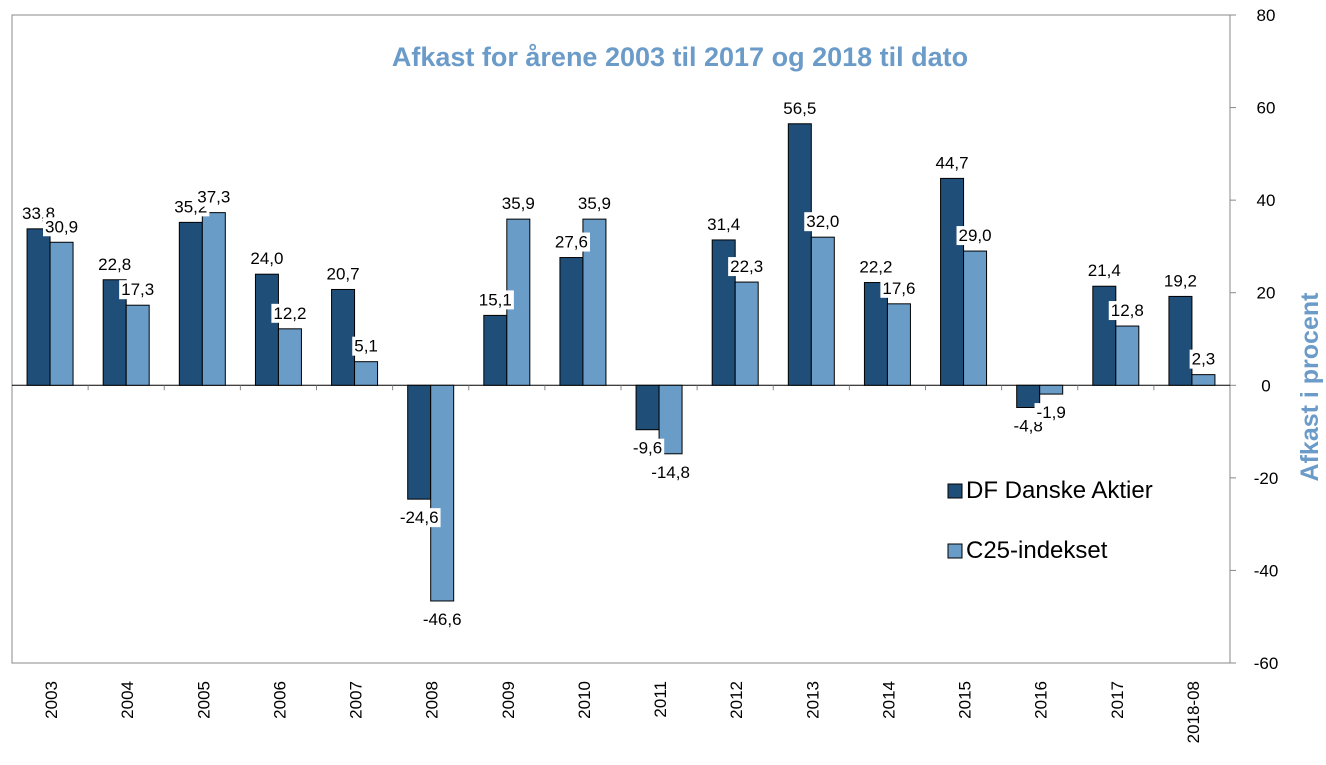  I want to click on x-tick-label: 2010, so click(584, 700).